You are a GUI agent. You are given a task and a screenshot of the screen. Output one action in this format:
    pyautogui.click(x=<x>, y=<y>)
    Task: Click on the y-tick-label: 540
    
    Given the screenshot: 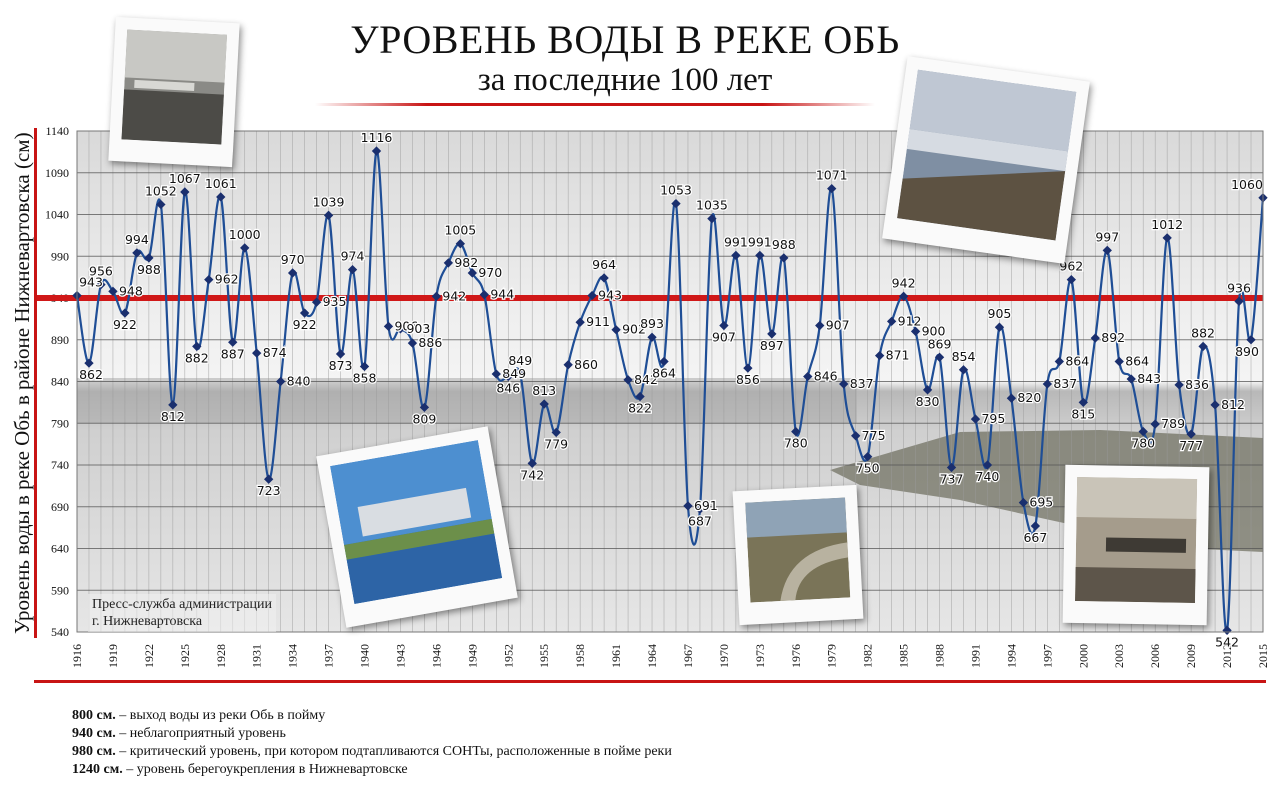 What is the action you would take?
    pyautogui.click(x=60, y=632)
    